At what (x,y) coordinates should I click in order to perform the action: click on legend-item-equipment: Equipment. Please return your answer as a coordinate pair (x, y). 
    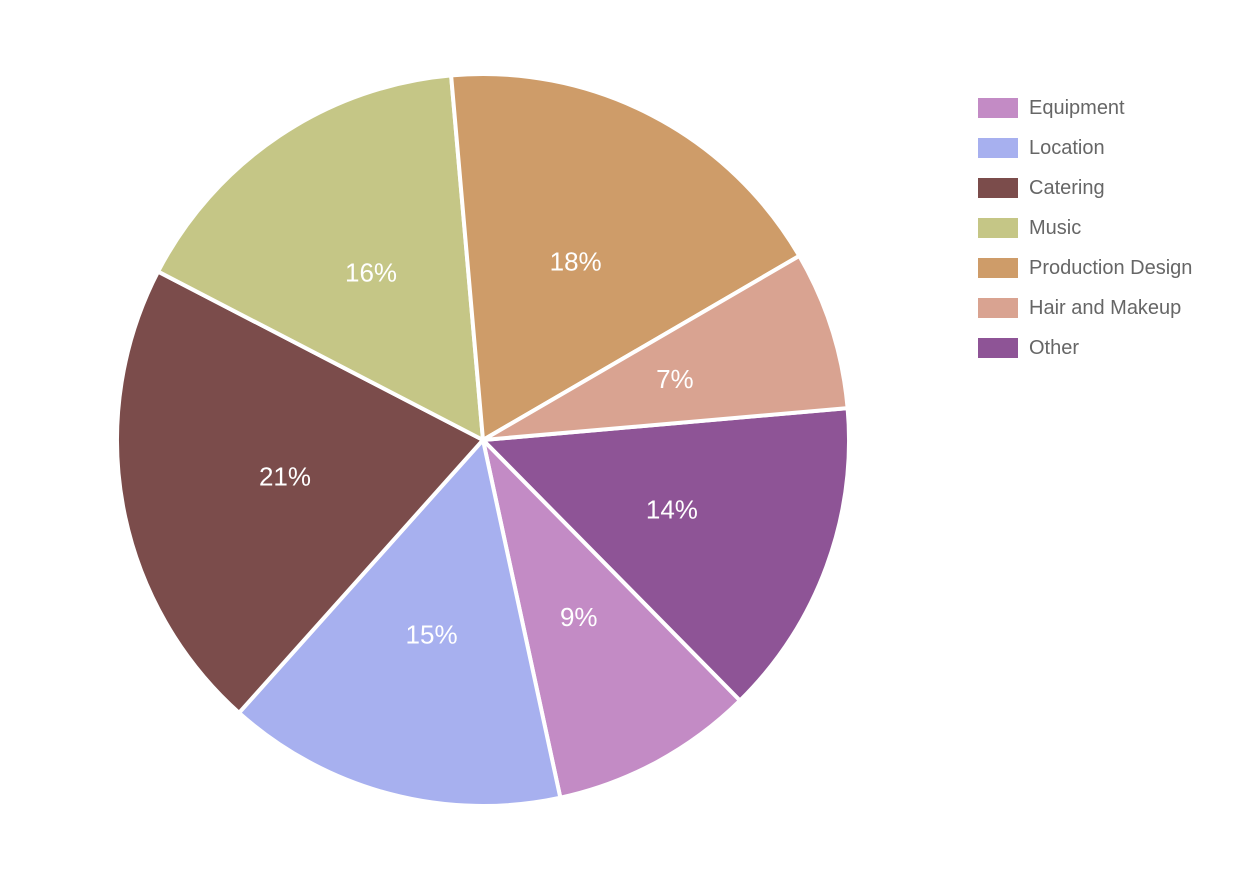
    Looking at the image, I should click on (1085, 108).